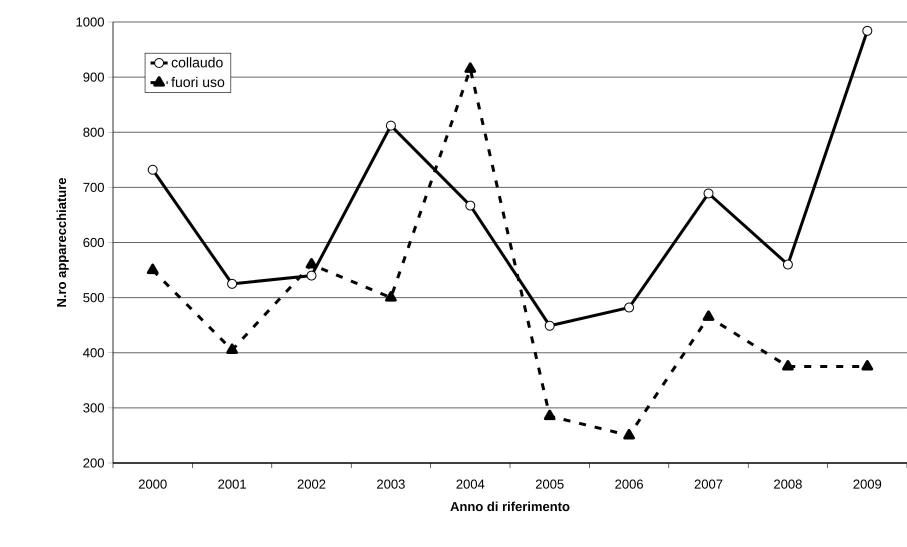 The image size is (907, 547). Describe the element at coordinates (788, 484) in the screenshot. I see `x-tick-label: 2008` at that location.